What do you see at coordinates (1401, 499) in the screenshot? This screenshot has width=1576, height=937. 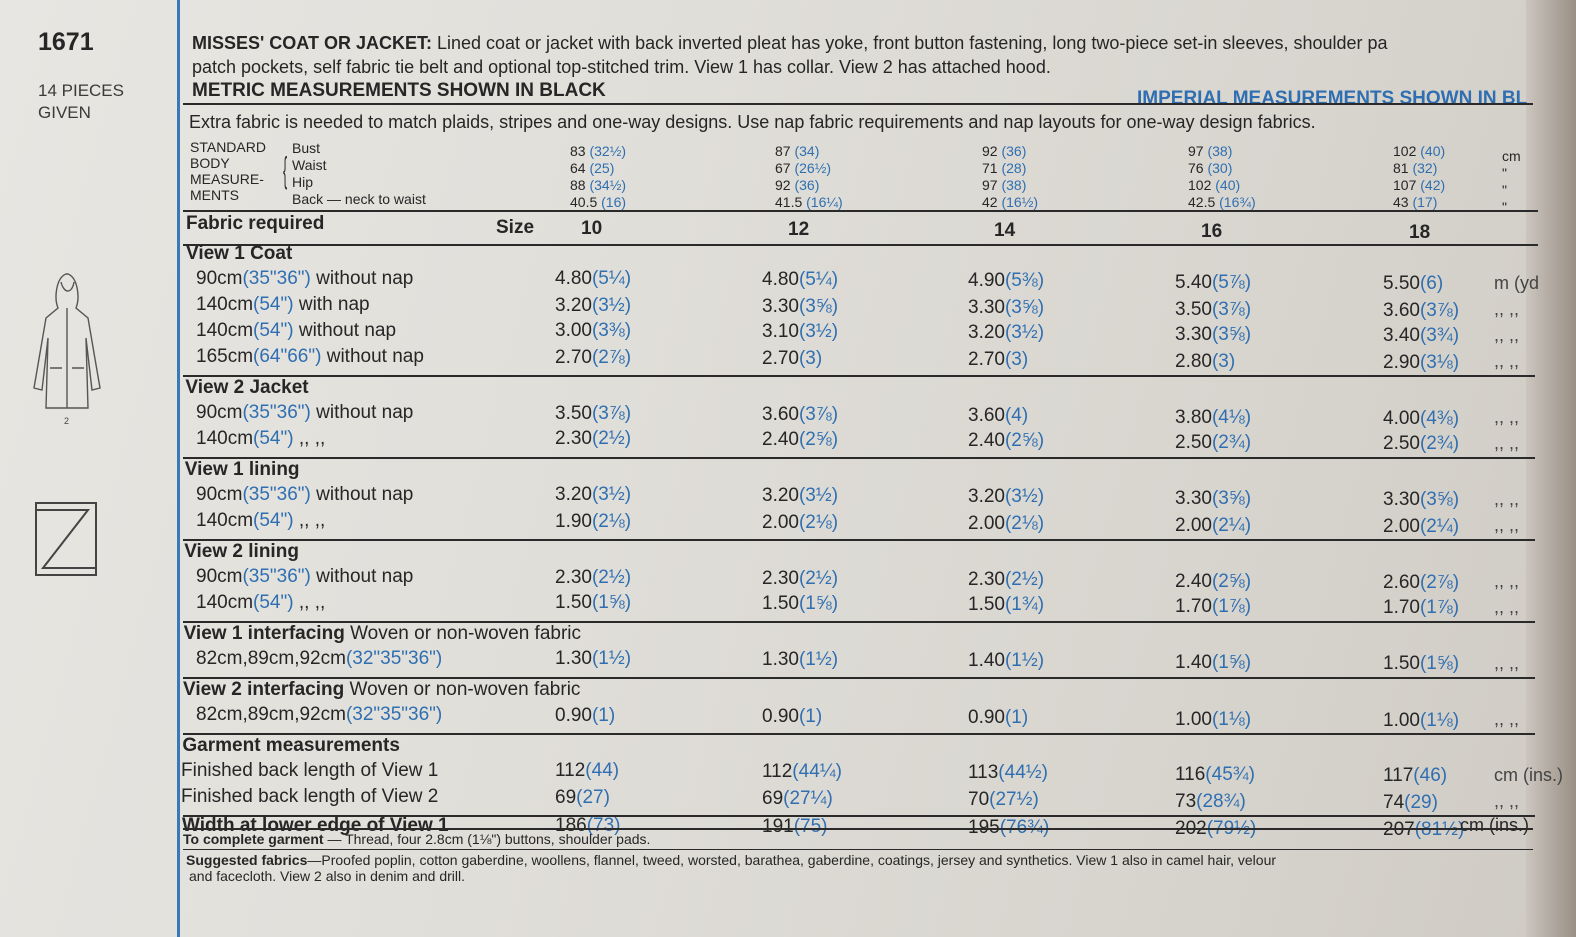 I see `metric-value: 3.30` at bounding box center [1401, 499].